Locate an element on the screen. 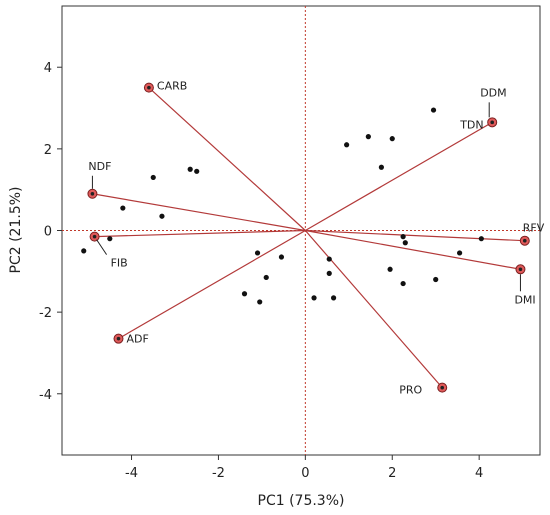 This screenshot has width=550, height=515. y-axis-ticks: 4 2 0 -2 -4 is located at coordinates (50, 232).